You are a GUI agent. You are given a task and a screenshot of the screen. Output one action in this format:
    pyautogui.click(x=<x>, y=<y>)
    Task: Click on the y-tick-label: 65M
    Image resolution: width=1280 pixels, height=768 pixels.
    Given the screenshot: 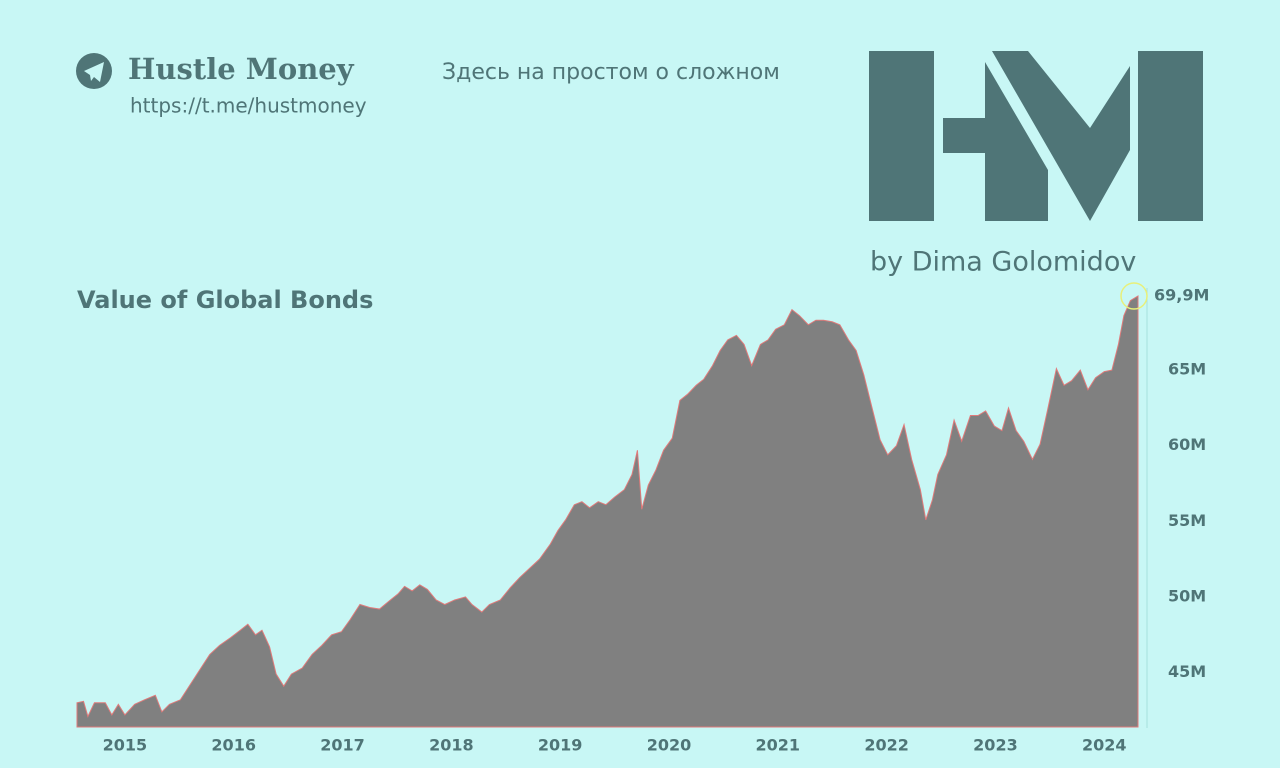 What is the action you would take?
    pyautogui.click(x=1187, y=369)
    